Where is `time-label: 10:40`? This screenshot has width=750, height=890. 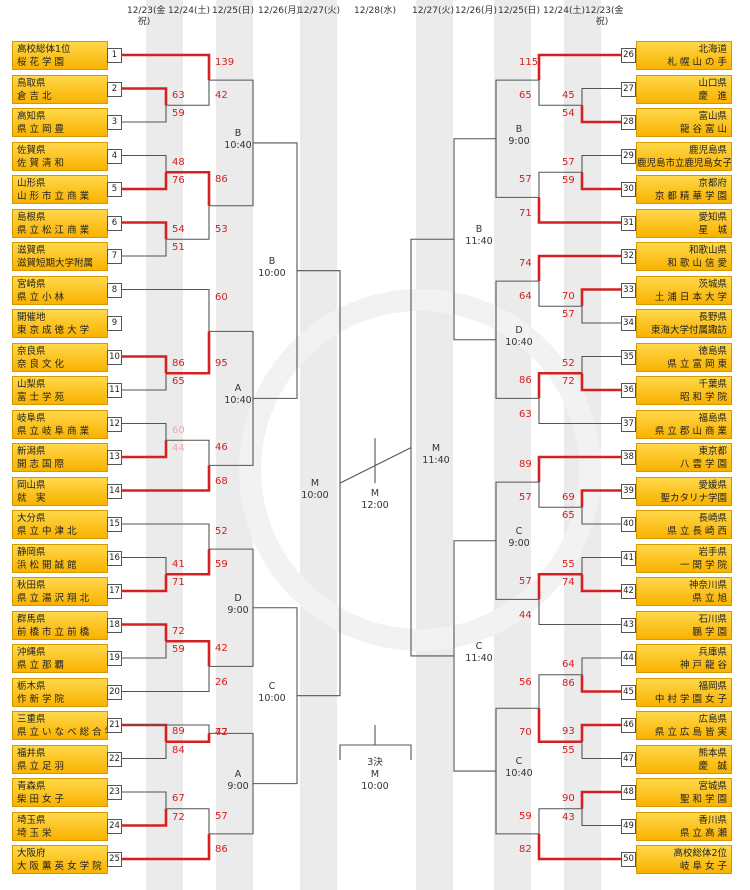
time-label: 10:40 is located at coordinates (519, 774).